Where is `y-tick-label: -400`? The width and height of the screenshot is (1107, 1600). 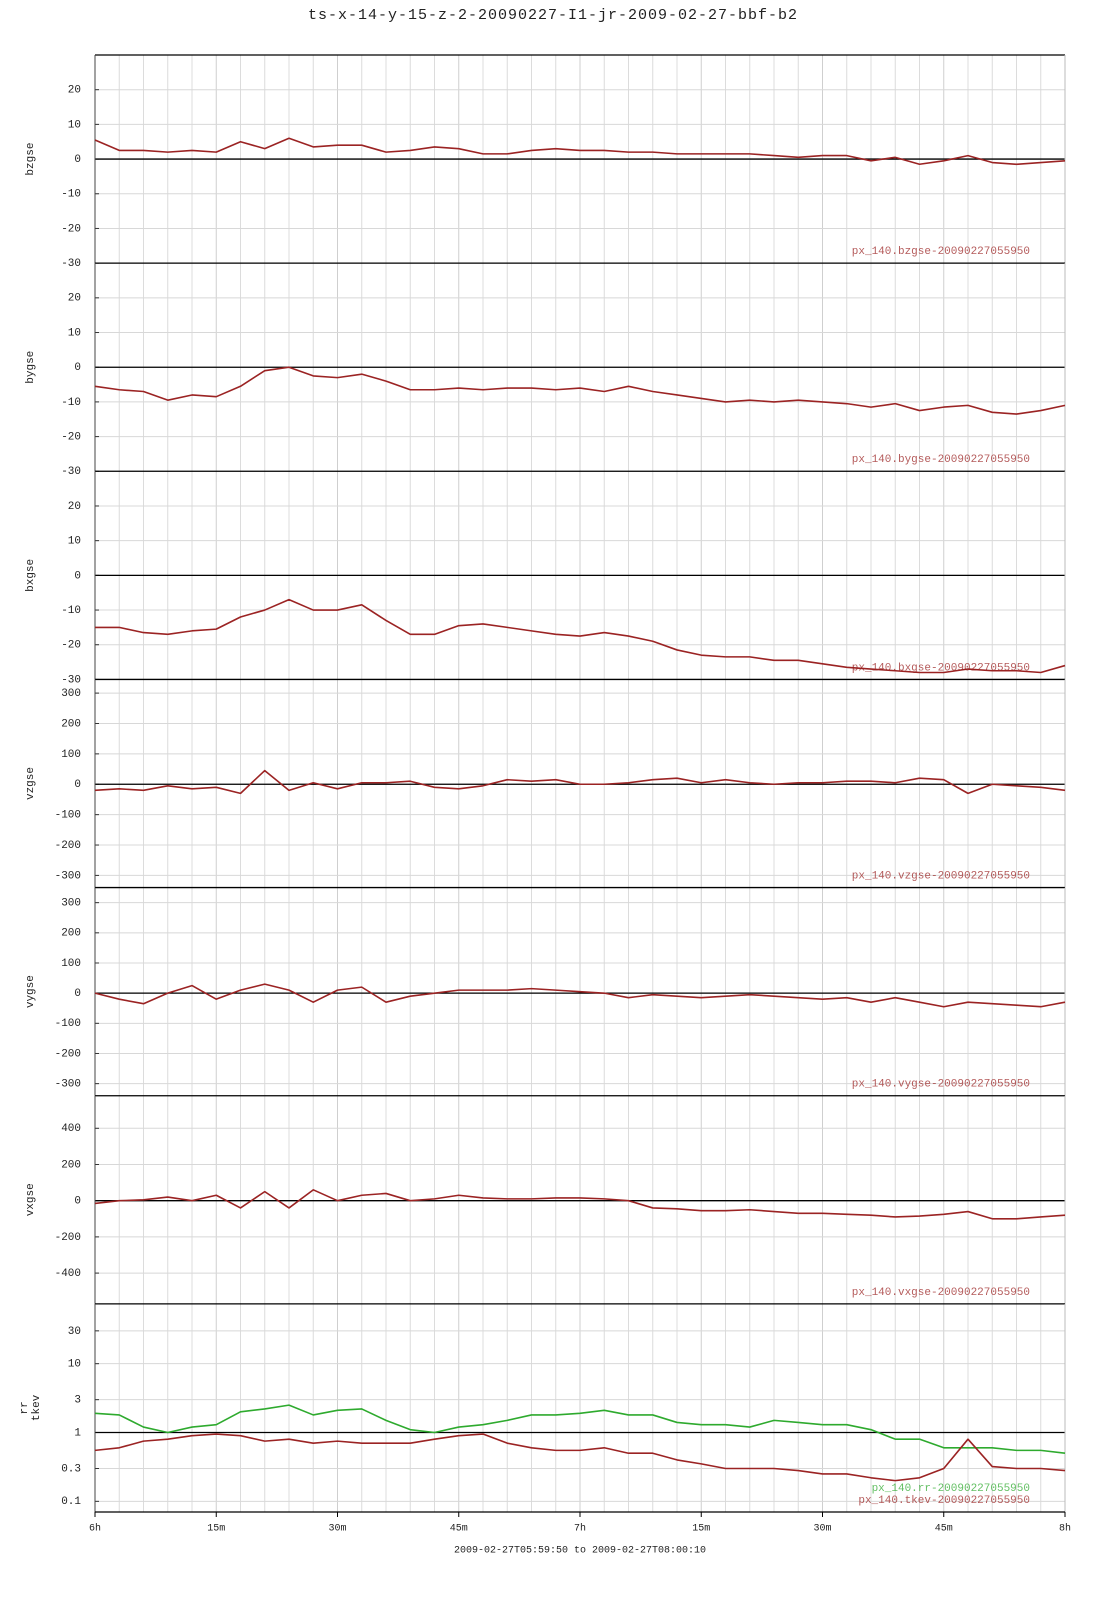
y-tick-label: -400 is located at coordinates (68, 1274).